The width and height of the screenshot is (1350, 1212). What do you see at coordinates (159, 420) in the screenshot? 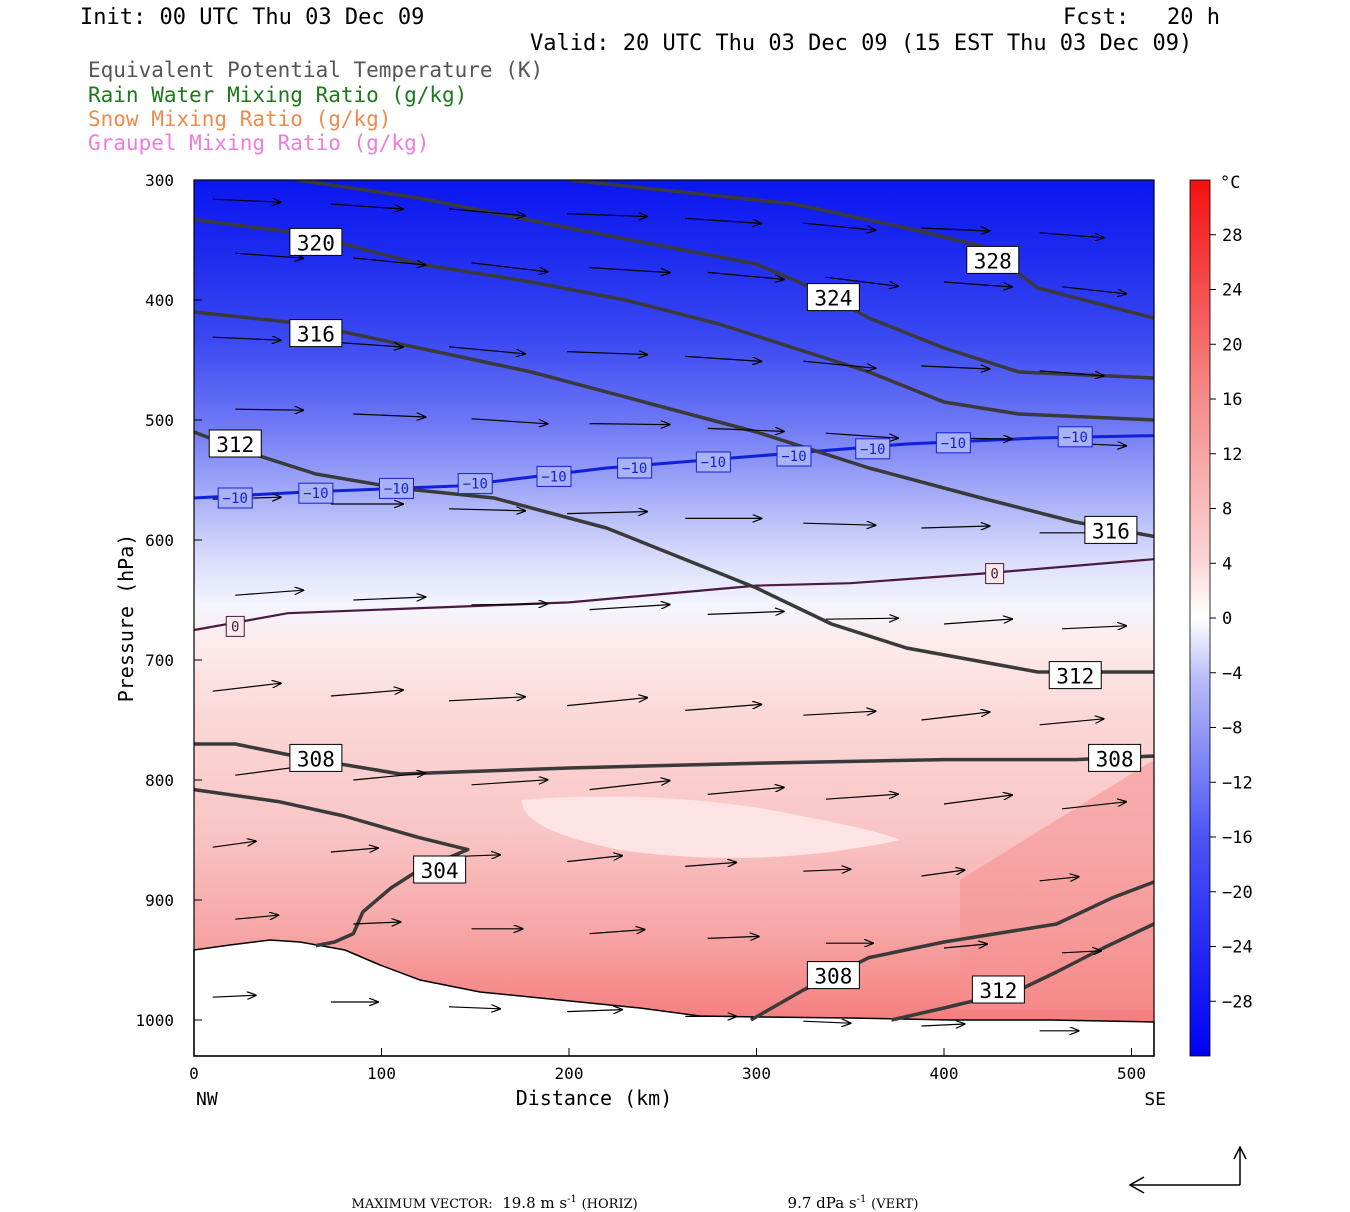
I see `y-tick-label: 500` at bounding box center [159, 420].